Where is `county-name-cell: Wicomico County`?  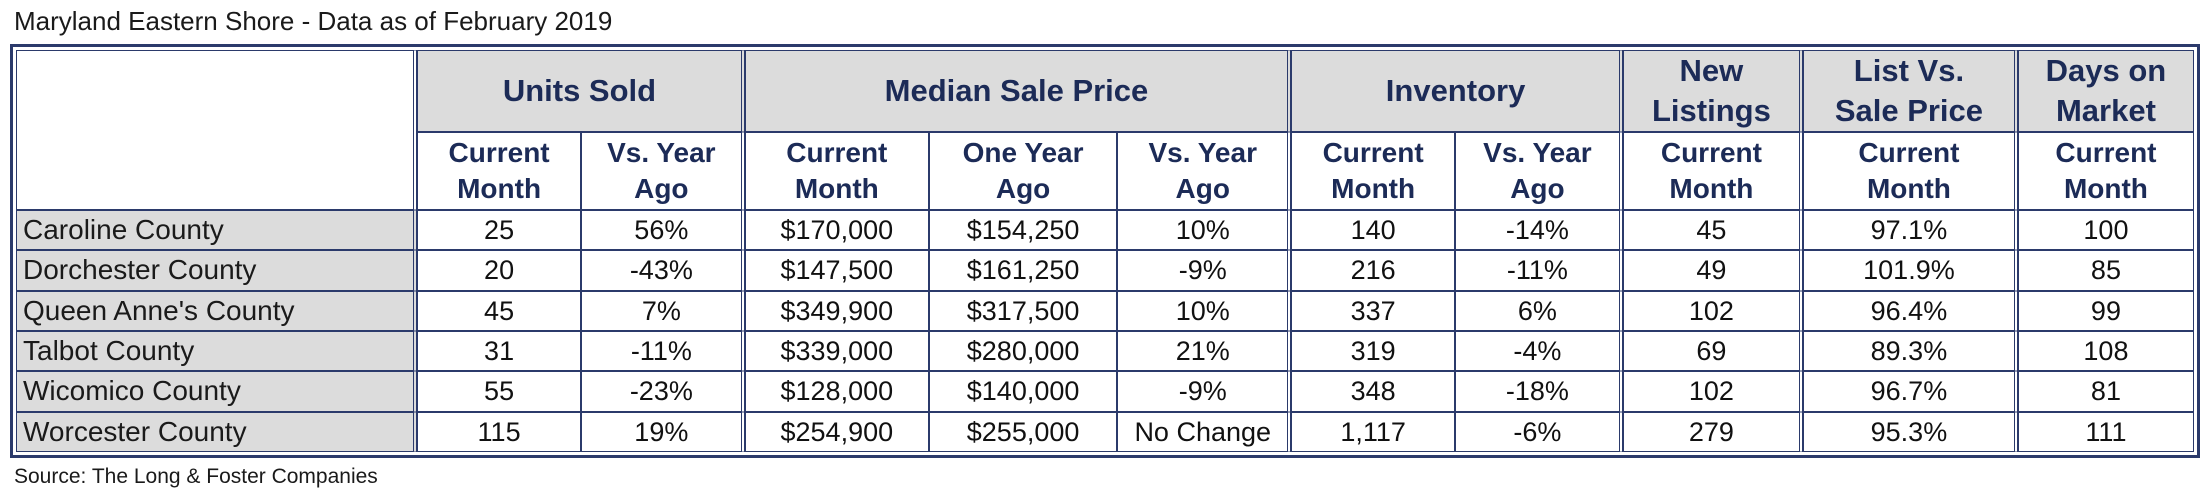 county-name-cell: Wicomico County is located at coordinates (217, 391).